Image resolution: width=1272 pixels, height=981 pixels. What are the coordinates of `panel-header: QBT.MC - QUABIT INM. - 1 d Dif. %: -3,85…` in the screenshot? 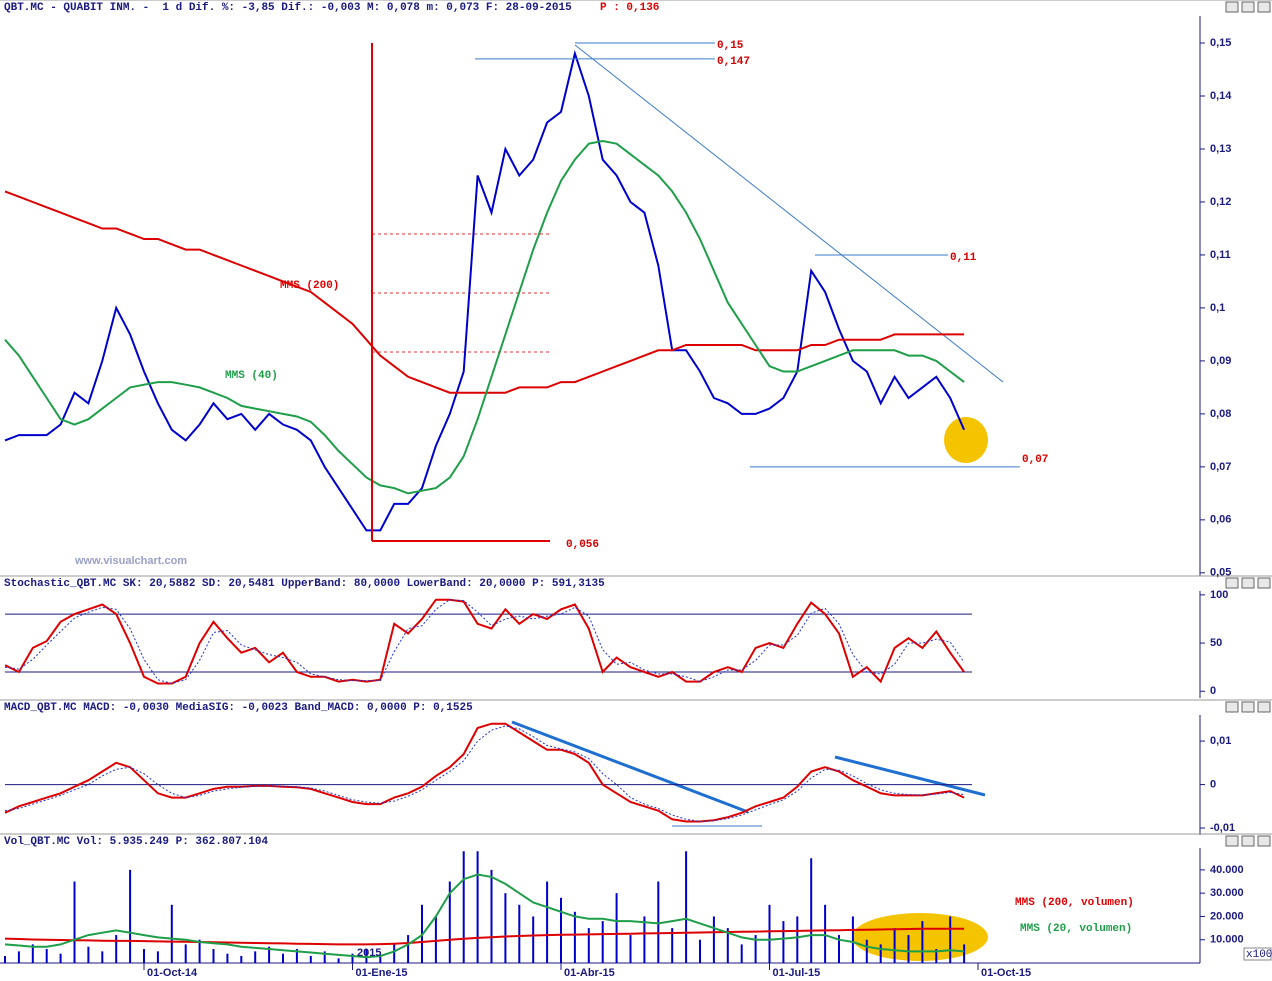 It's located at (288, 8).